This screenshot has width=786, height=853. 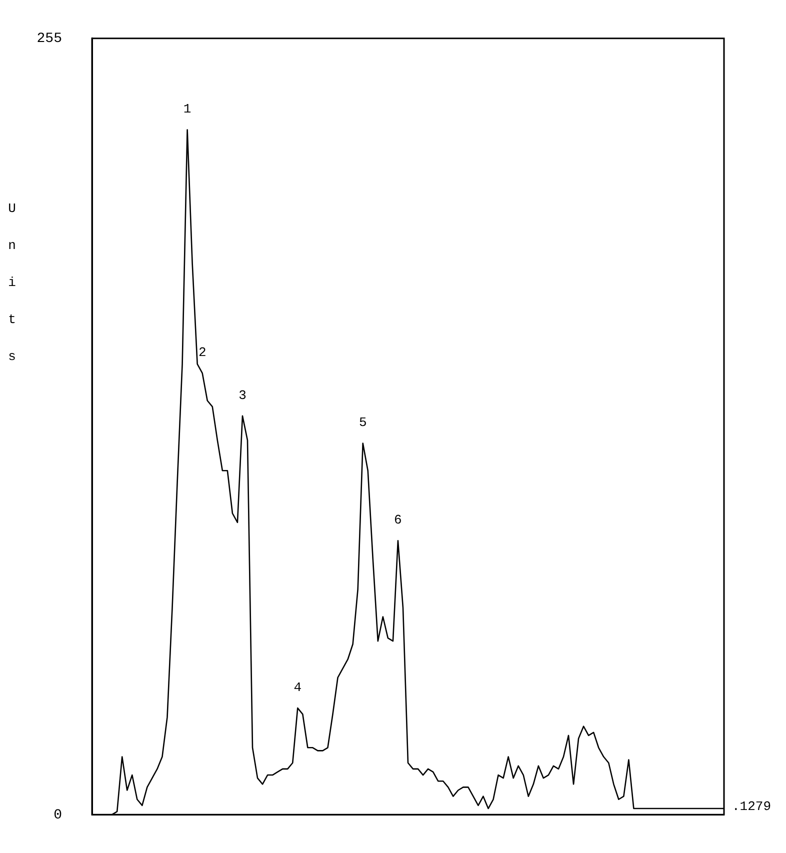 What do you see at coordinates (398, 520) in the screenshot?
I see `annotation: 6` at bounding box center [398, 520].